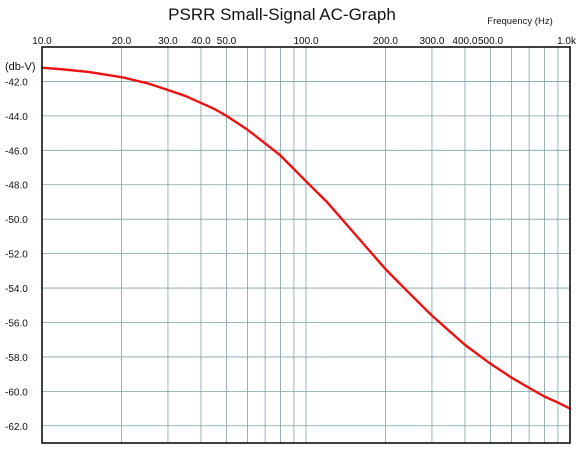  Describe the element at coordinates (464, 41) in the screenshot. I see `x-tick-label: 400.0` at that location.